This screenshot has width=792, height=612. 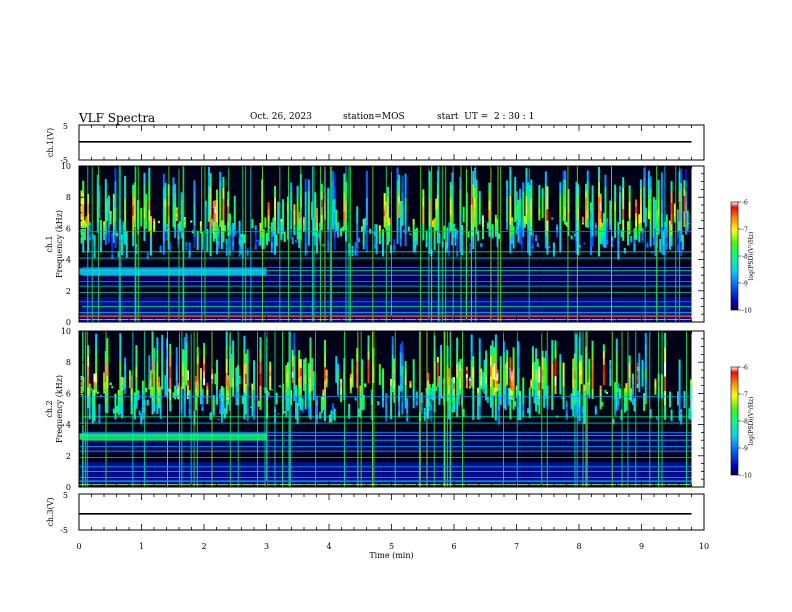 What do you see at coordinates (516, 546) in the screenshot?
I see `x-tick-label: 7` at bounding box center [516, 546].